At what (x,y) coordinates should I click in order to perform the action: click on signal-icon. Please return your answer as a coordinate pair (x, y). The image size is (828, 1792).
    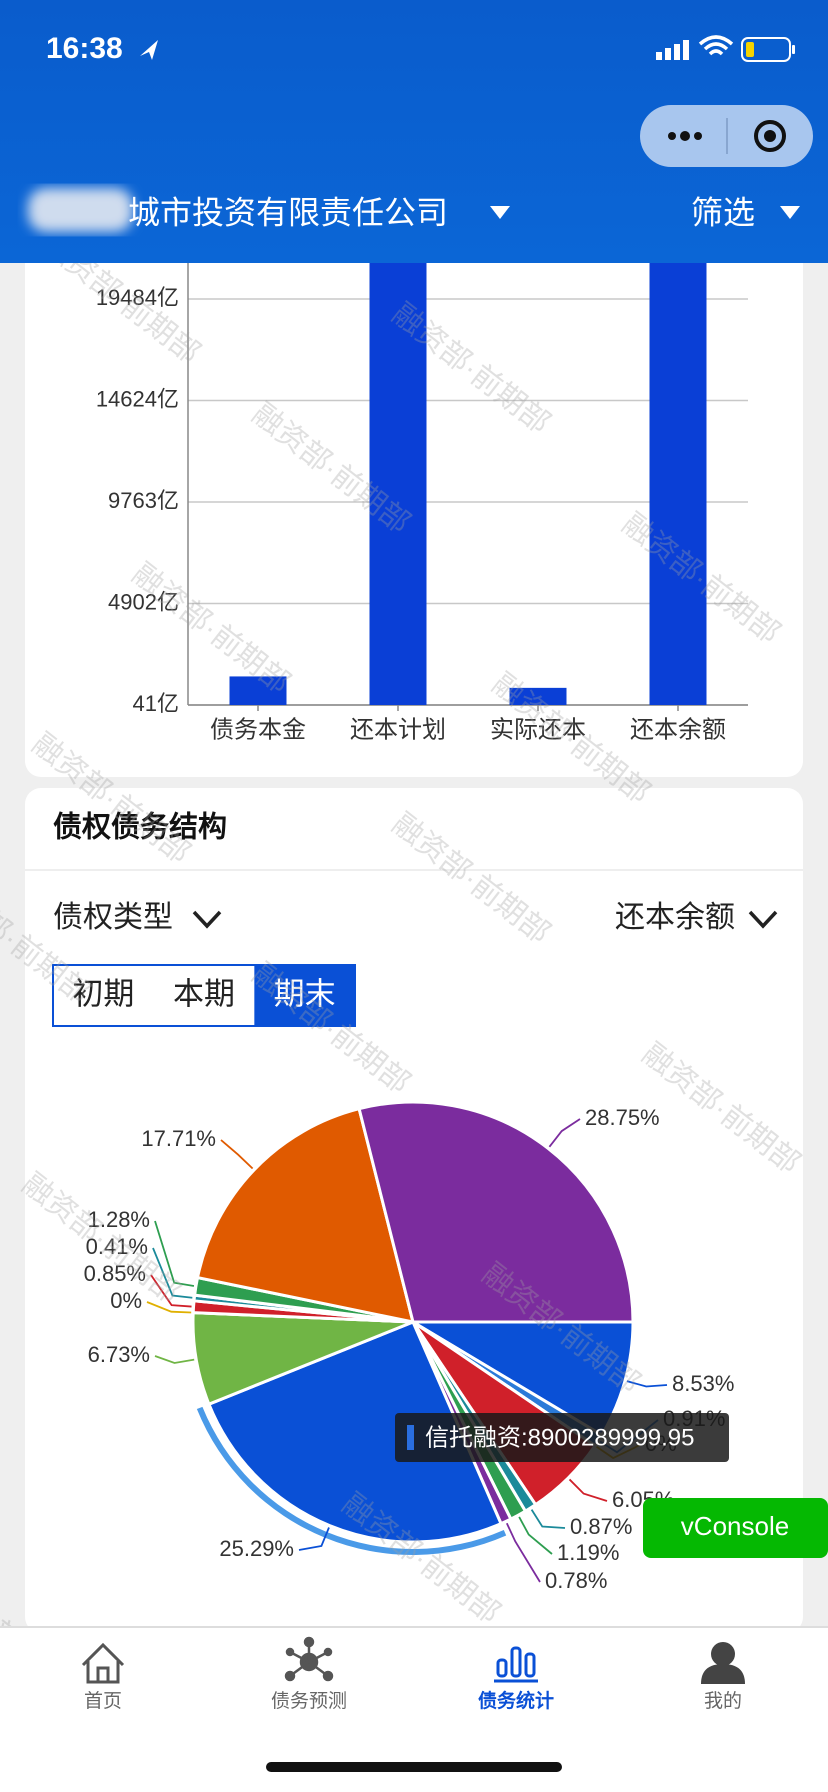
    Looking at the image, I should click on (672, 50).